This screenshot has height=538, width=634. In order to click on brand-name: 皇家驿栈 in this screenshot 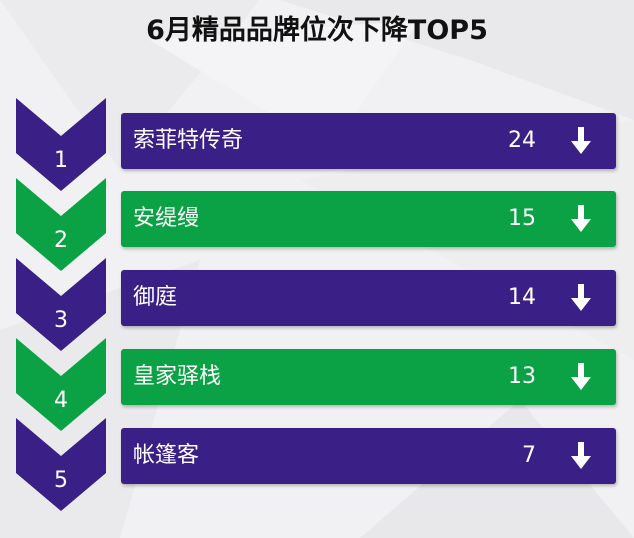, I will do `click(177, 376)`.